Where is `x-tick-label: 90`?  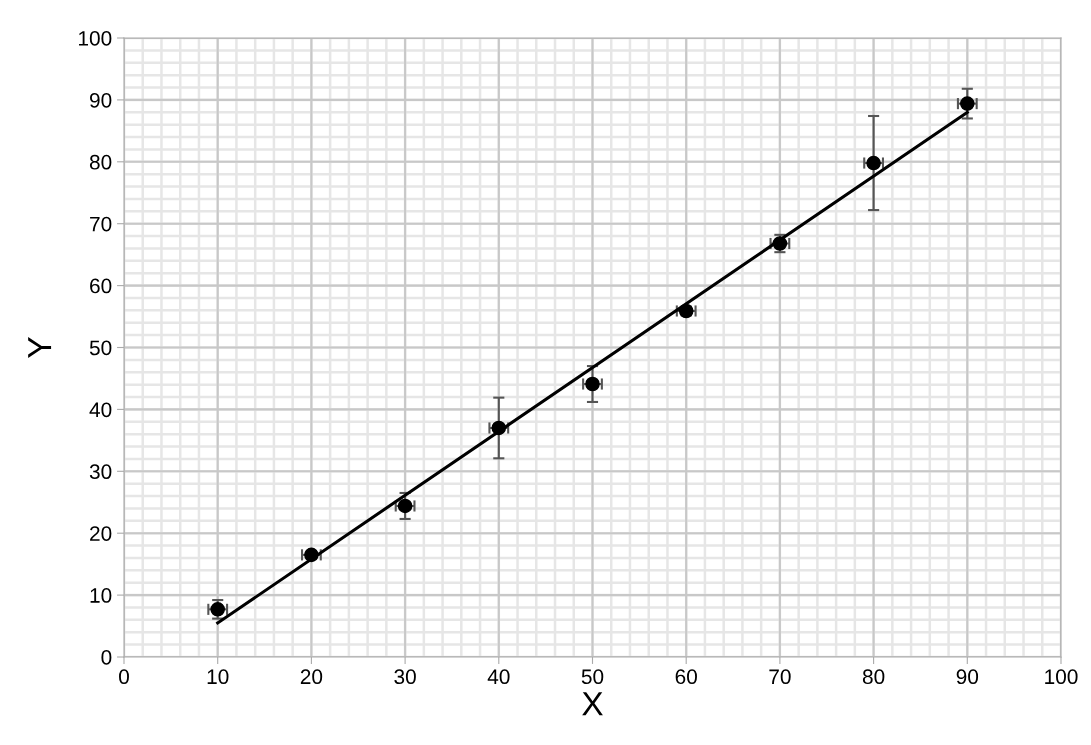 x-tick-label: 90 is located at coordinates (967, 677).